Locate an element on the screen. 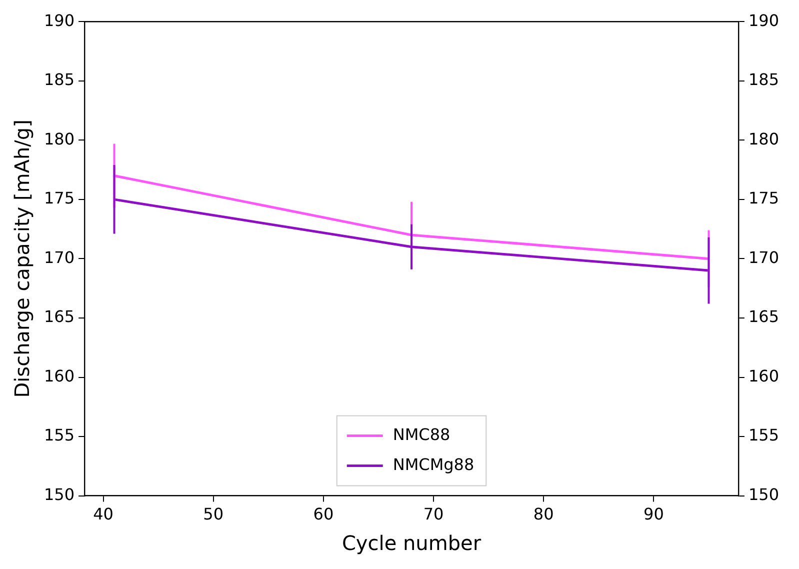  y2-tick-label: 180 is located at coordinates (764, 138).